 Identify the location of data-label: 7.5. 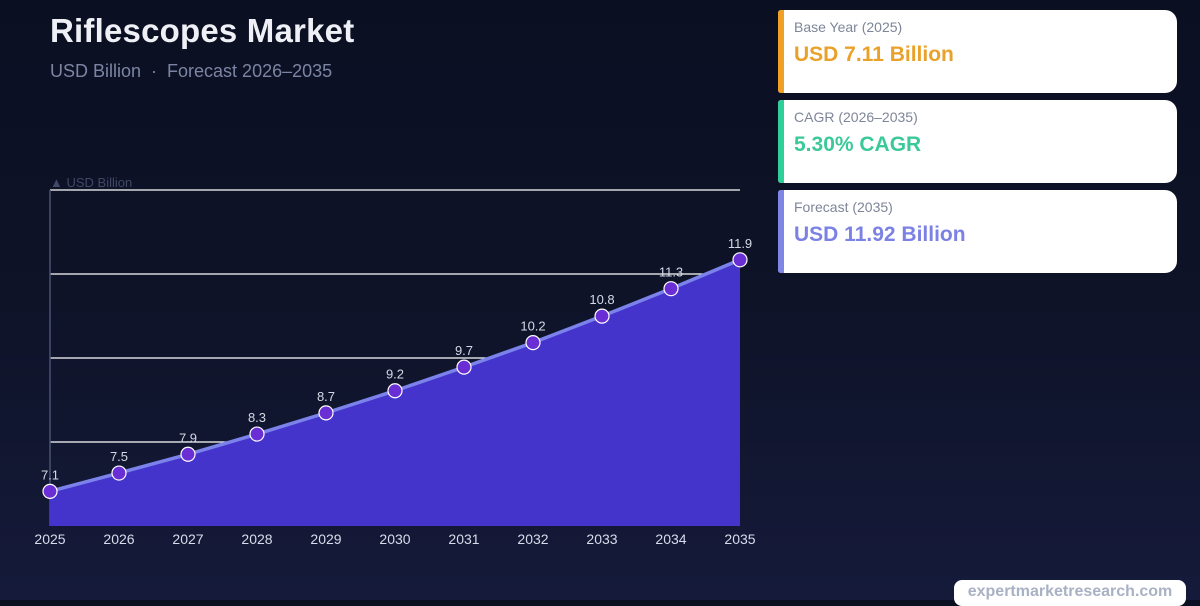
(119, 456).